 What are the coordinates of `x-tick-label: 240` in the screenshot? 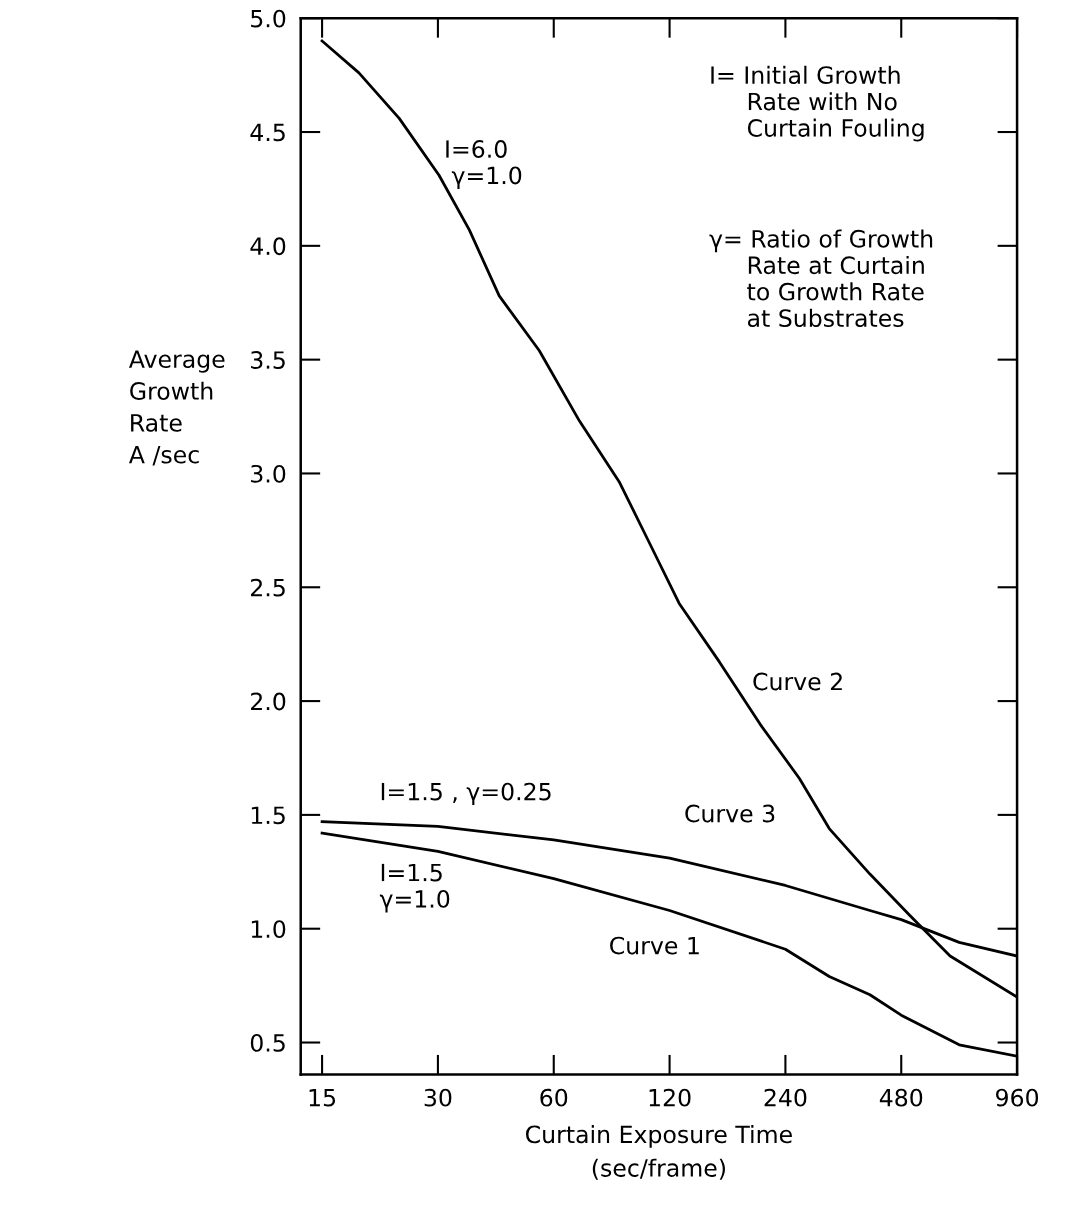 It's located at (785, 1097).